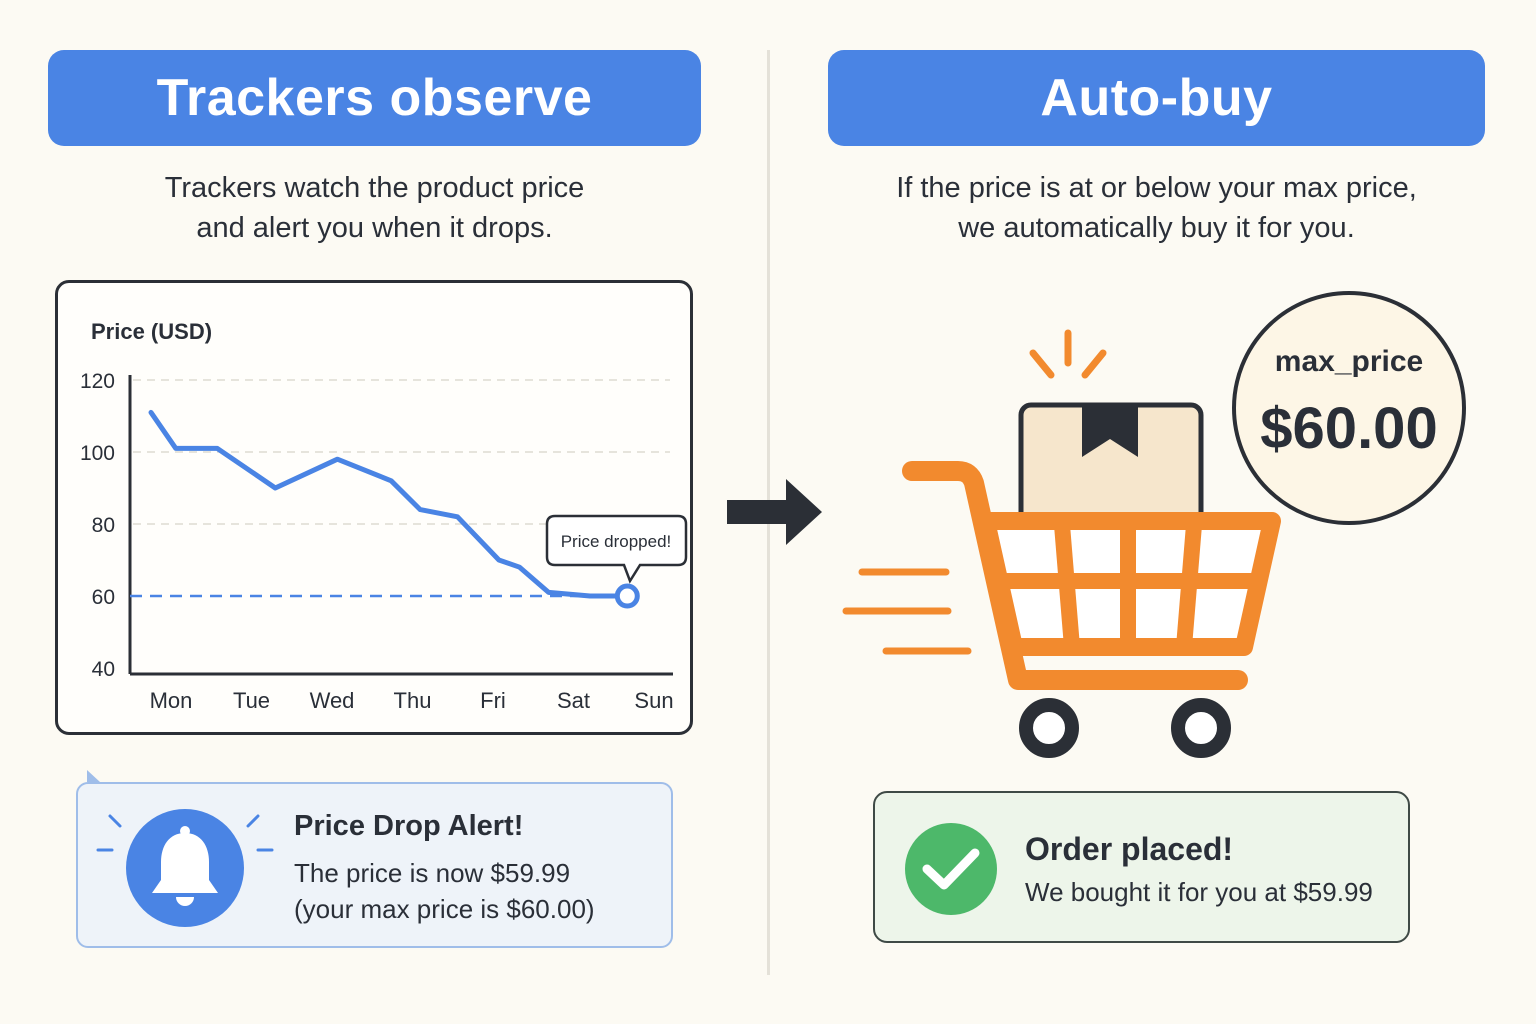 The height and width of the screenshot is (1024, 1536). Describe the element at coordinates (1129, 849) in the screenshot. I see `order-title: Order placed!` at that location.